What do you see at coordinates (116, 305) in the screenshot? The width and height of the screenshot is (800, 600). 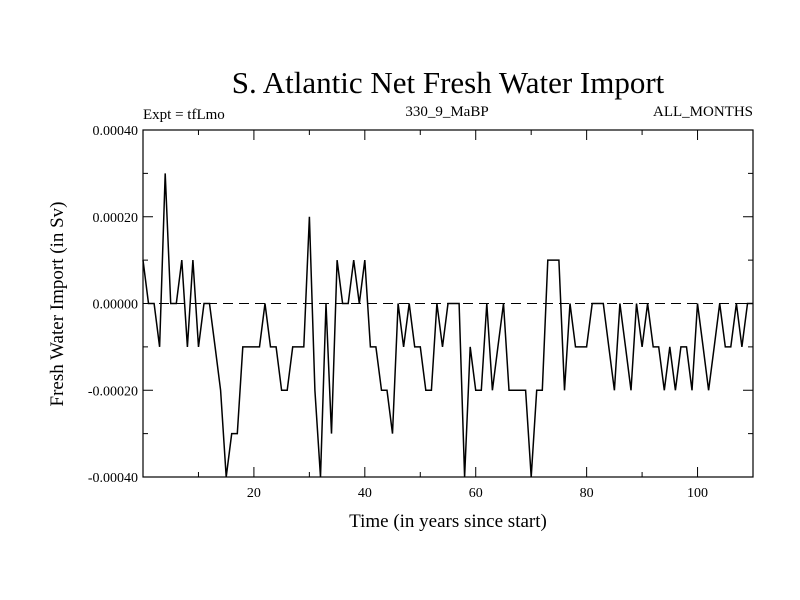 I see `y-tick-label: 0.00000` at bounding box center [116, 305].